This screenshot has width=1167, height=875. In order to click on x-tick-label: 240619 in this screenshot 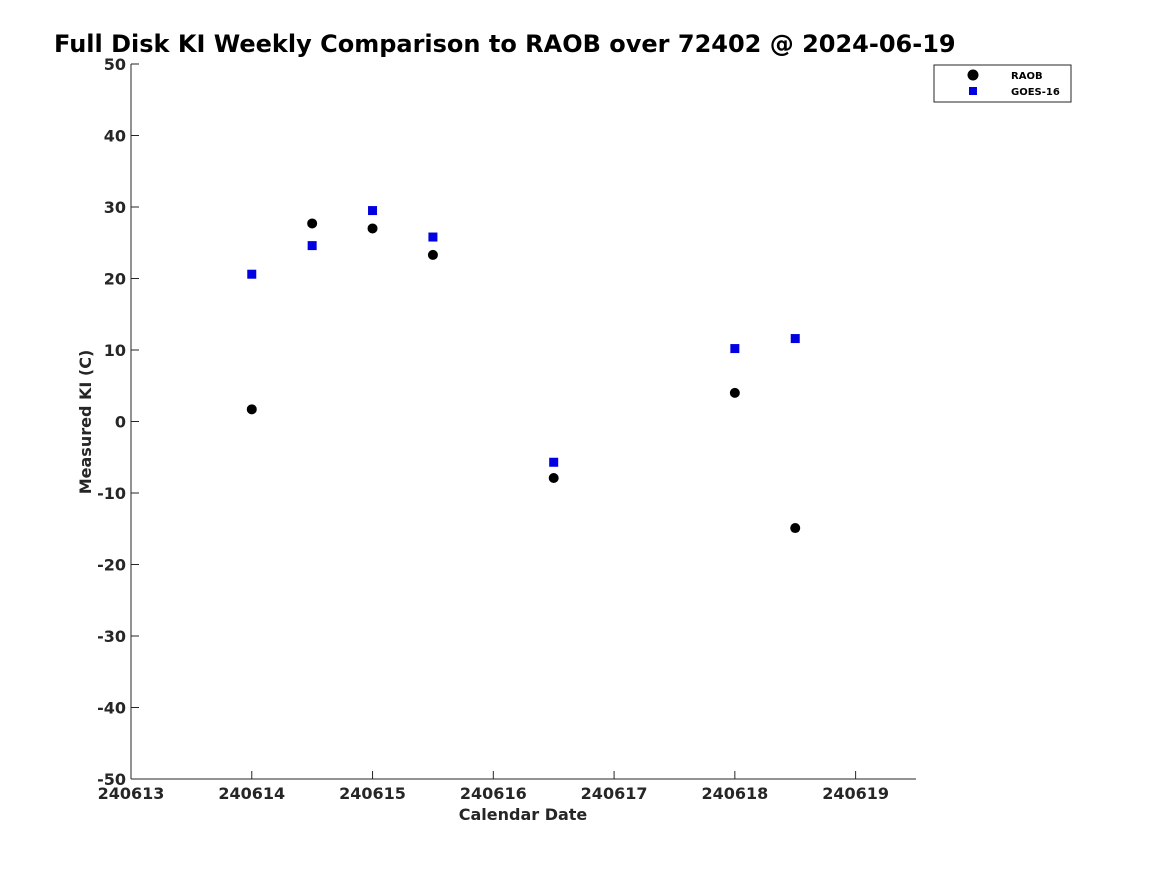, I will do `click(855, 793)`.